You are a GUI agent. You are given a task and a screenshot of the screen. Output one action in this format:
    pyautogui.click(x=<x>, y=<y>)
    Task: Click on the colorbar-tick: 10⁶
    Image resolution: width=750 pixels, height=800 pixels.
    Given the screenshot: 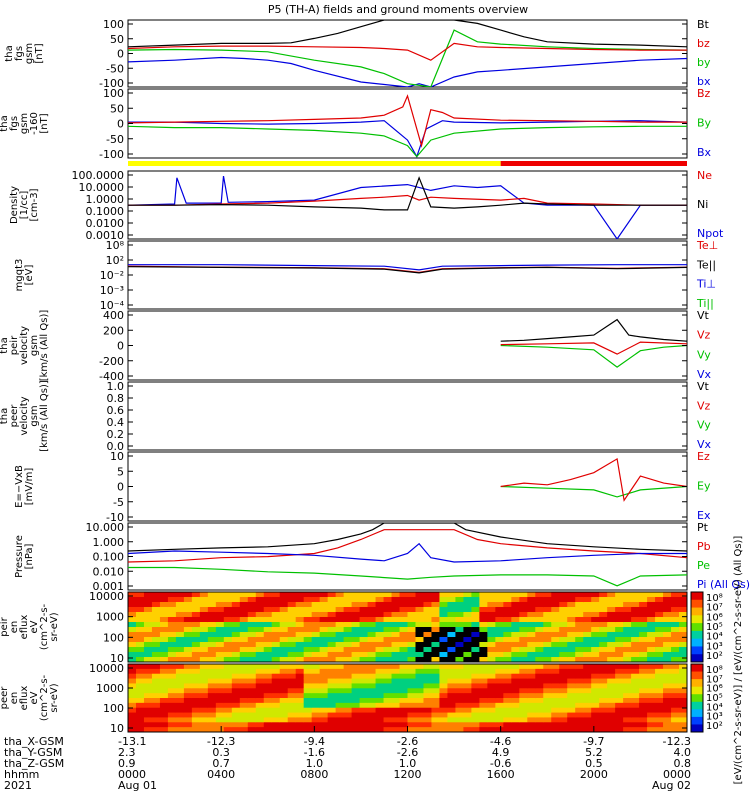 What is the action you would take?
    pyautogui.click(x=714, y=689)
    